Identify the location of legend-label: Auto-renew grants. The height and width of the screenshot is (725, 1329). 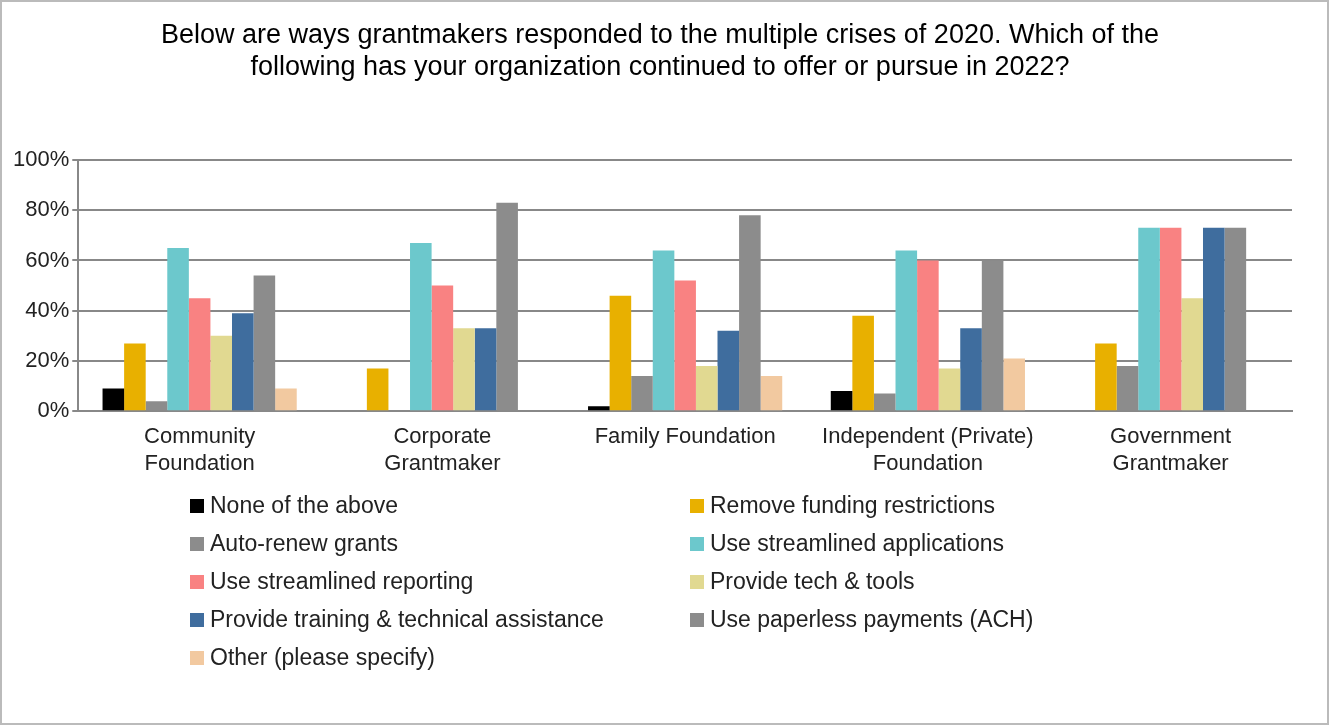
(304, 543).